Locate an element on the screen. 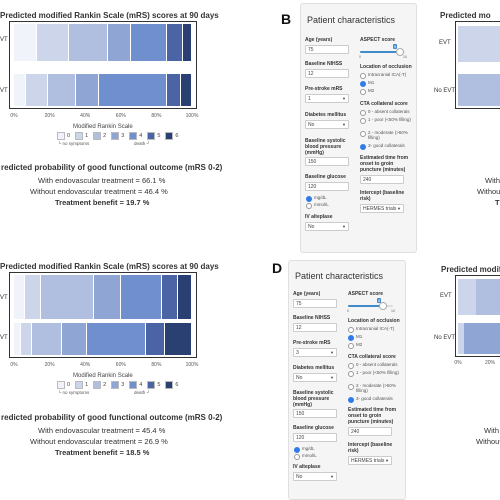 The image size is (500, 500). panel-d-intercept-select: HERMES trials ▼ is located at coordinates (370, 460).